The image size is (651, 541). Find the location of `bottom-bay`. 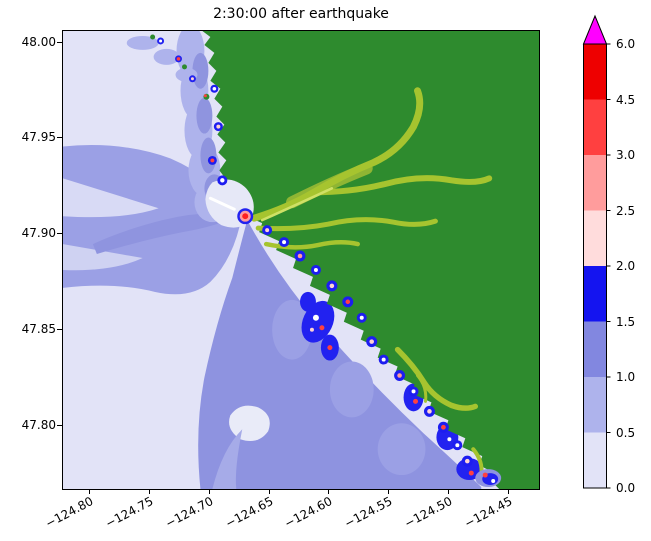

bottom-bay is located at coordinates (488, 478).